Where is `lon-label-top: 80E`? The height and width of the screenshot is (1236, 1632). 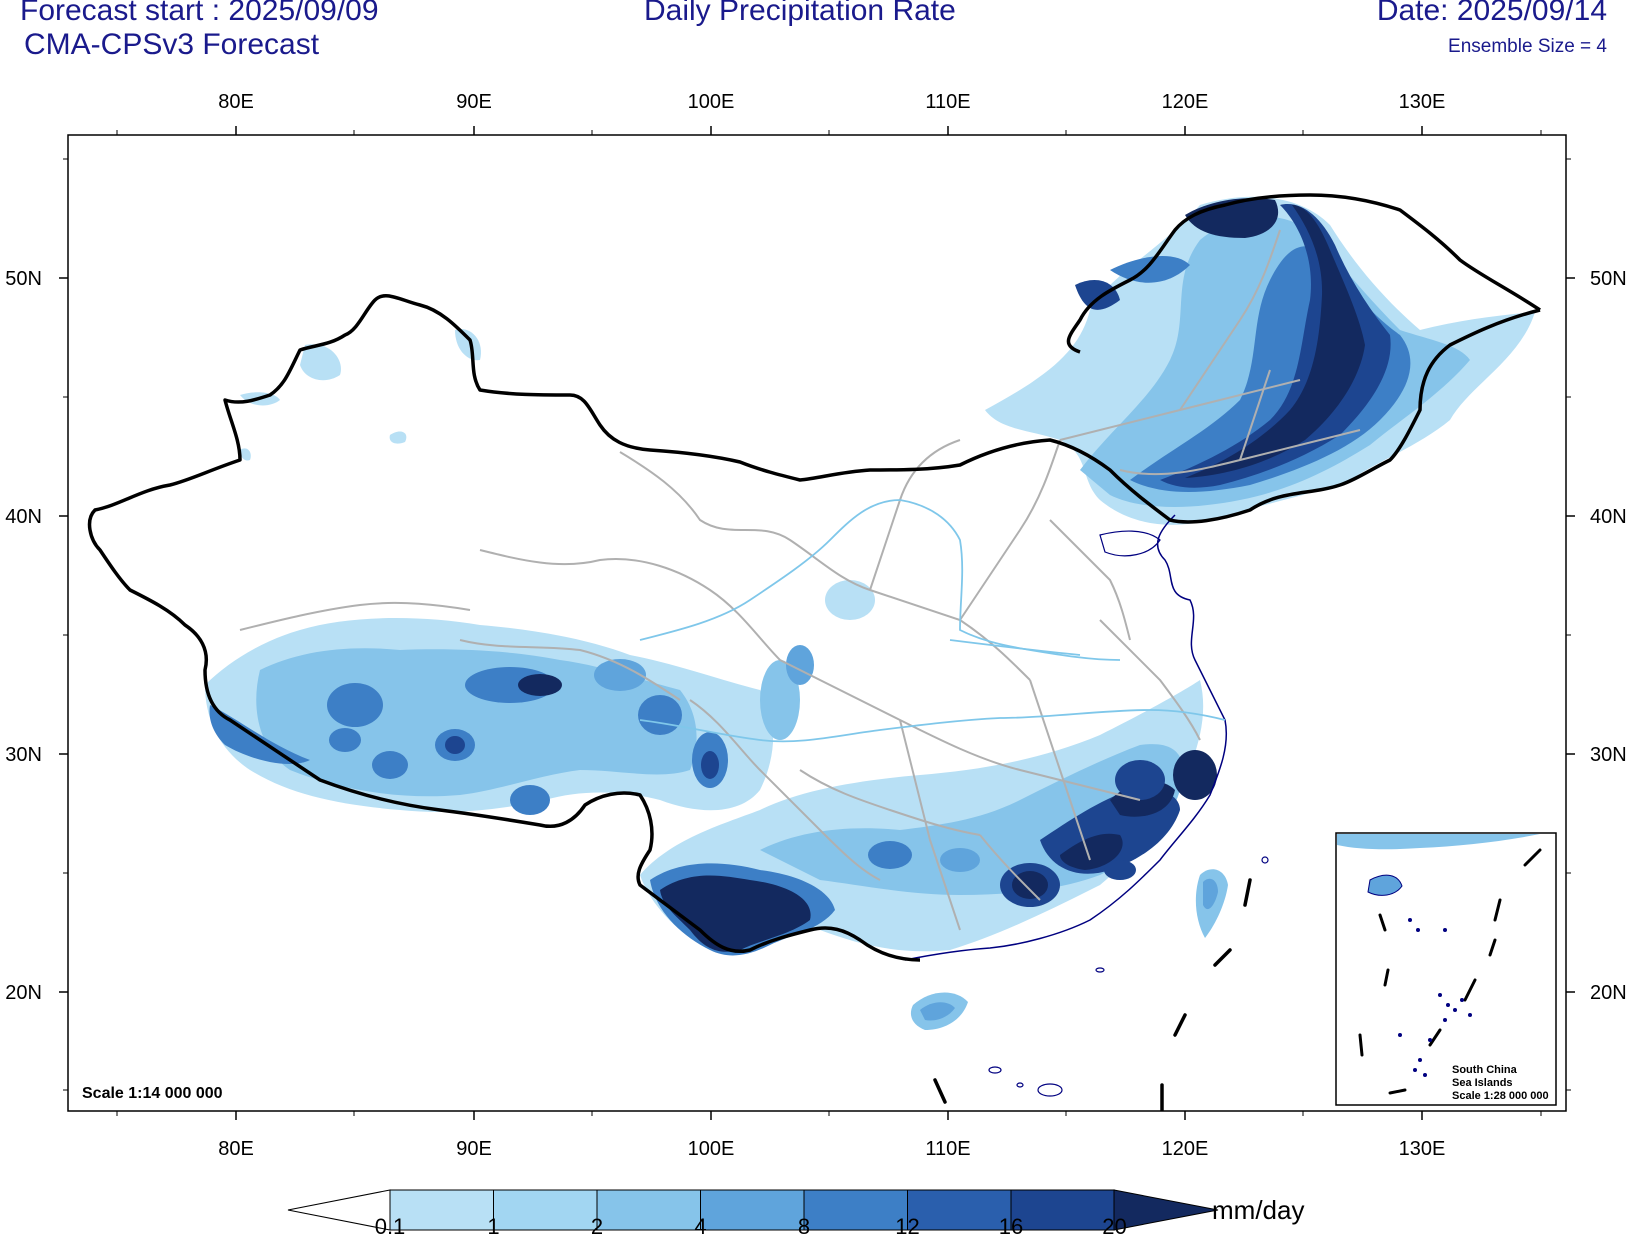
lon-label-top: 80E is located at coordinates (236, 102).